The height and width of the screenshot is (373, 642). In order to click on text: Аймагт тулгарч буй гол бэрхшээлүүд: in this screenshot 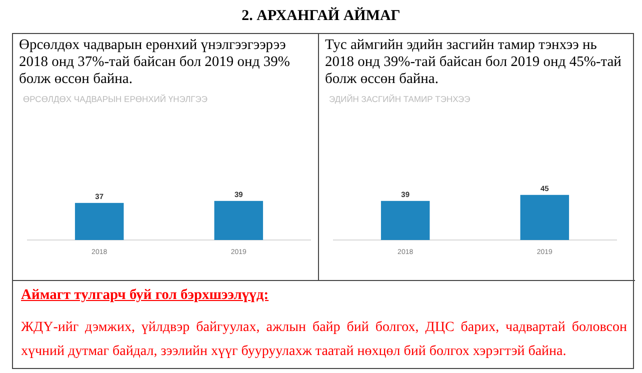, I will do `click(145, 295)`.